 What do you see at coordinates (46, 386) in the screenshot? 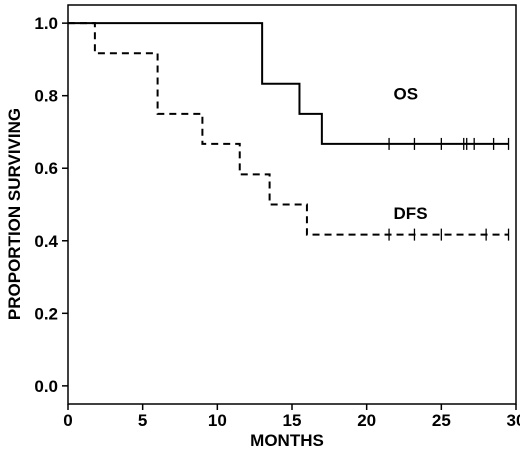
I see `y-tick-label: 0.0` at bounding box center [46, 386].